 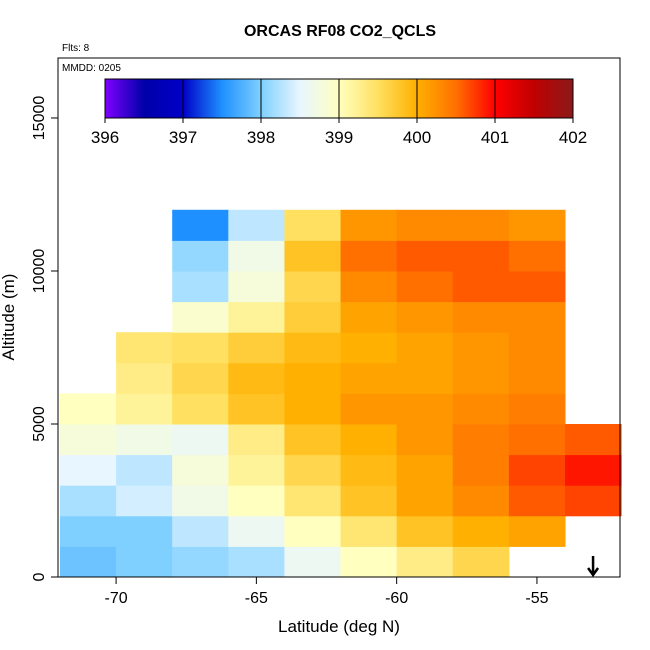 What do you see at coordinates (39, 271) in the screenshot?
I see `y-tick-label: 10000` at bounding box center [39, 271].